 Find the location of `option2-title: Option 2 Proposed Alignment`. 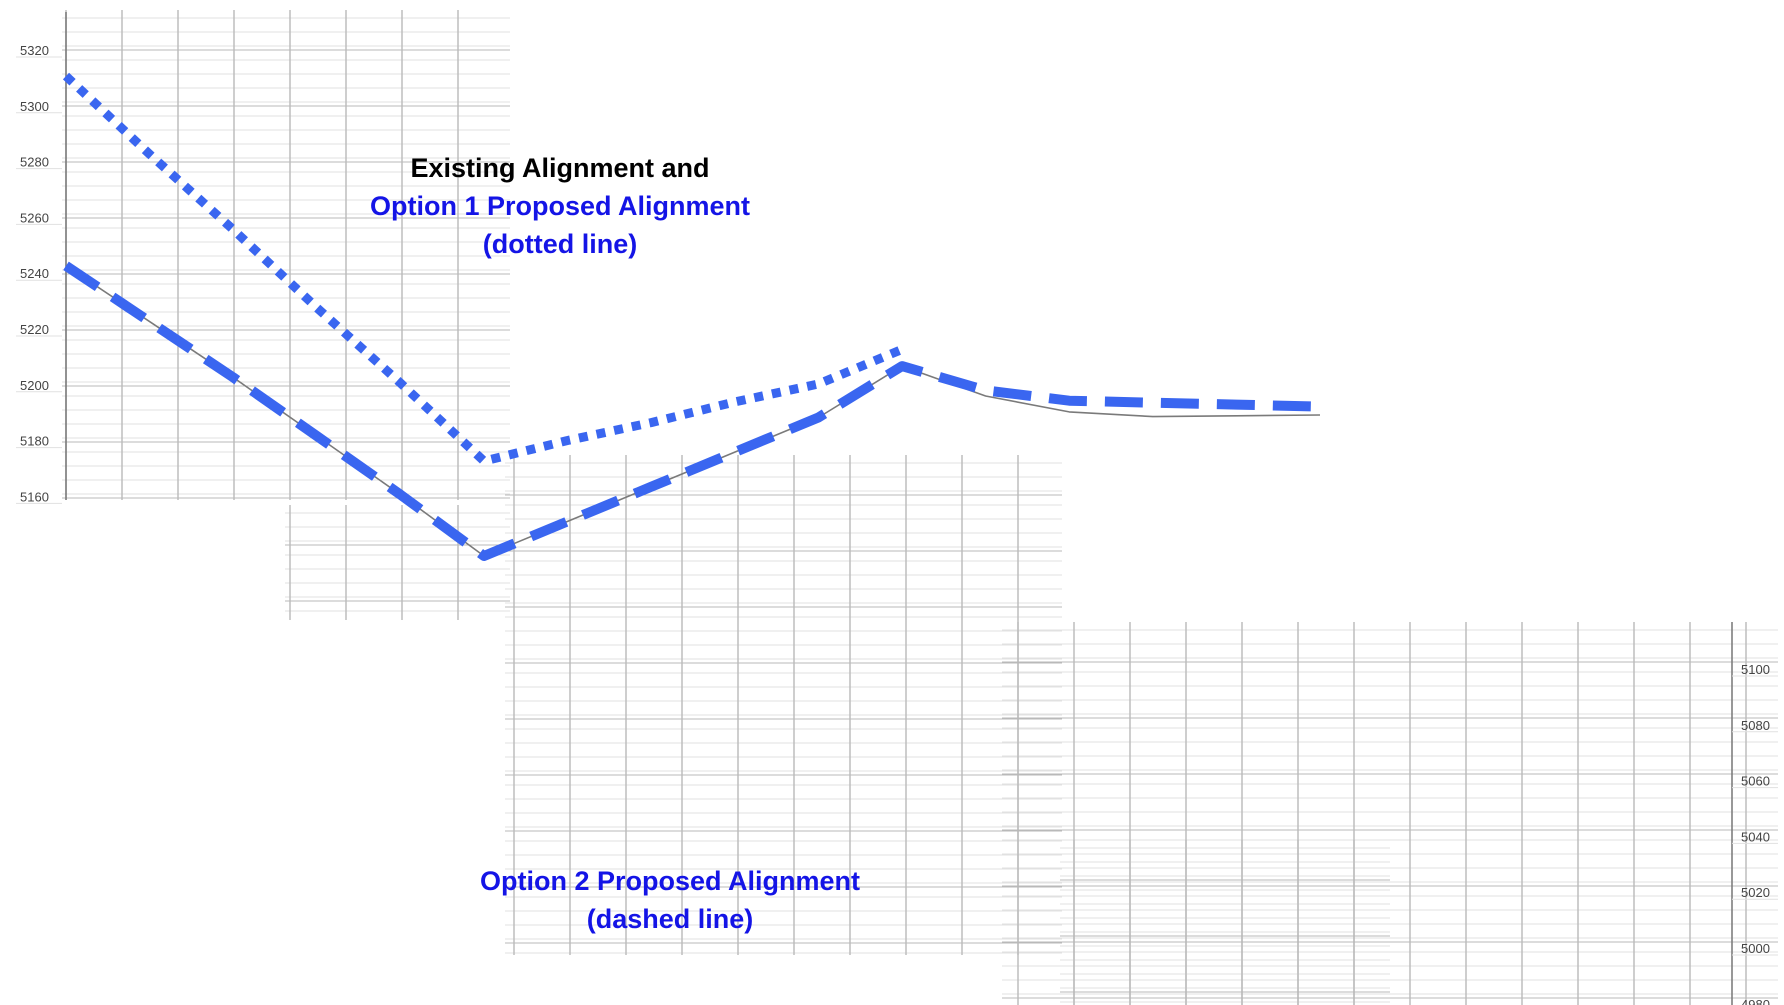

option2-title: Option 2 Proposed Alignment is located at coordinates (669, 881).